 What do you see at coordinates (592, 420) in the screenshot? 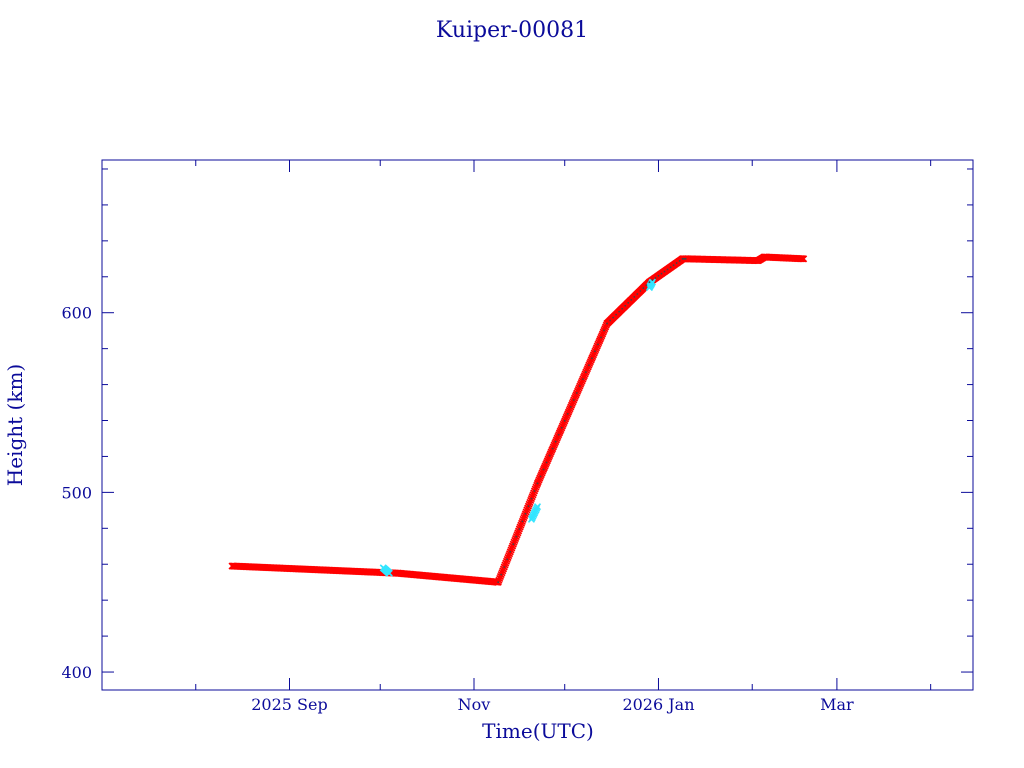
I see `series-overlap` at bounding box center [592, 420].